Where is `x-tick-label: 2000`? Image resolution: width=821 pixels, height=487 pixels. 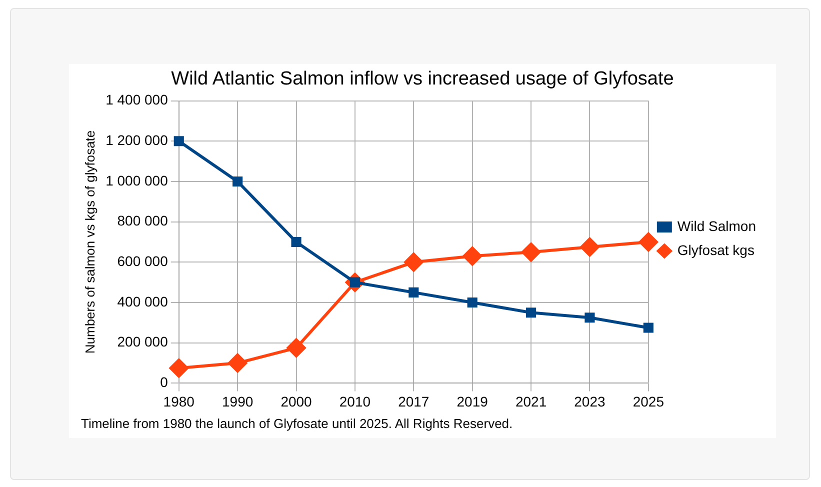 x-tick-label: 2000 is located at coordinates (296, 401).